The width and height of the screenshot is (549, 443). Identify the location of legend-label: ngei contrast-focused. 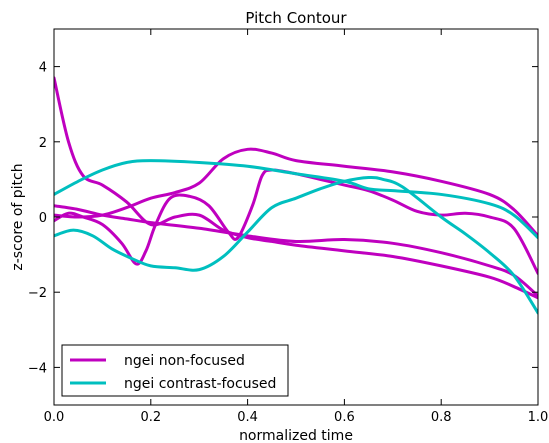
(200, 384).